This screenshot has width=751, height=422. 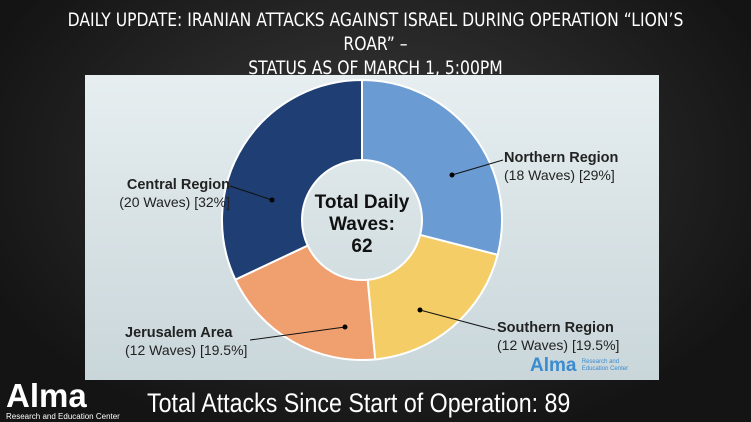 I want to click on panel-logo: Alma Research and Education Center, so click(x=581, y=366).